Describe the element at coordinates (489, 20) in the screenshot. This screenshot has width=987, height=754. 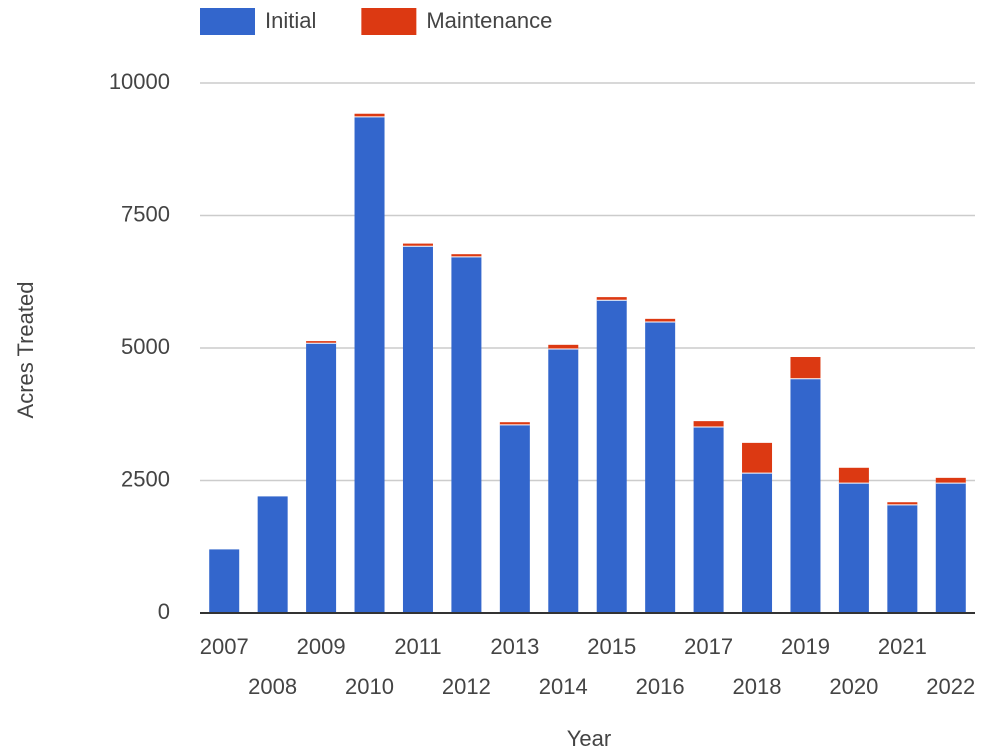
I see `legend-label: Maintenance` at that location.